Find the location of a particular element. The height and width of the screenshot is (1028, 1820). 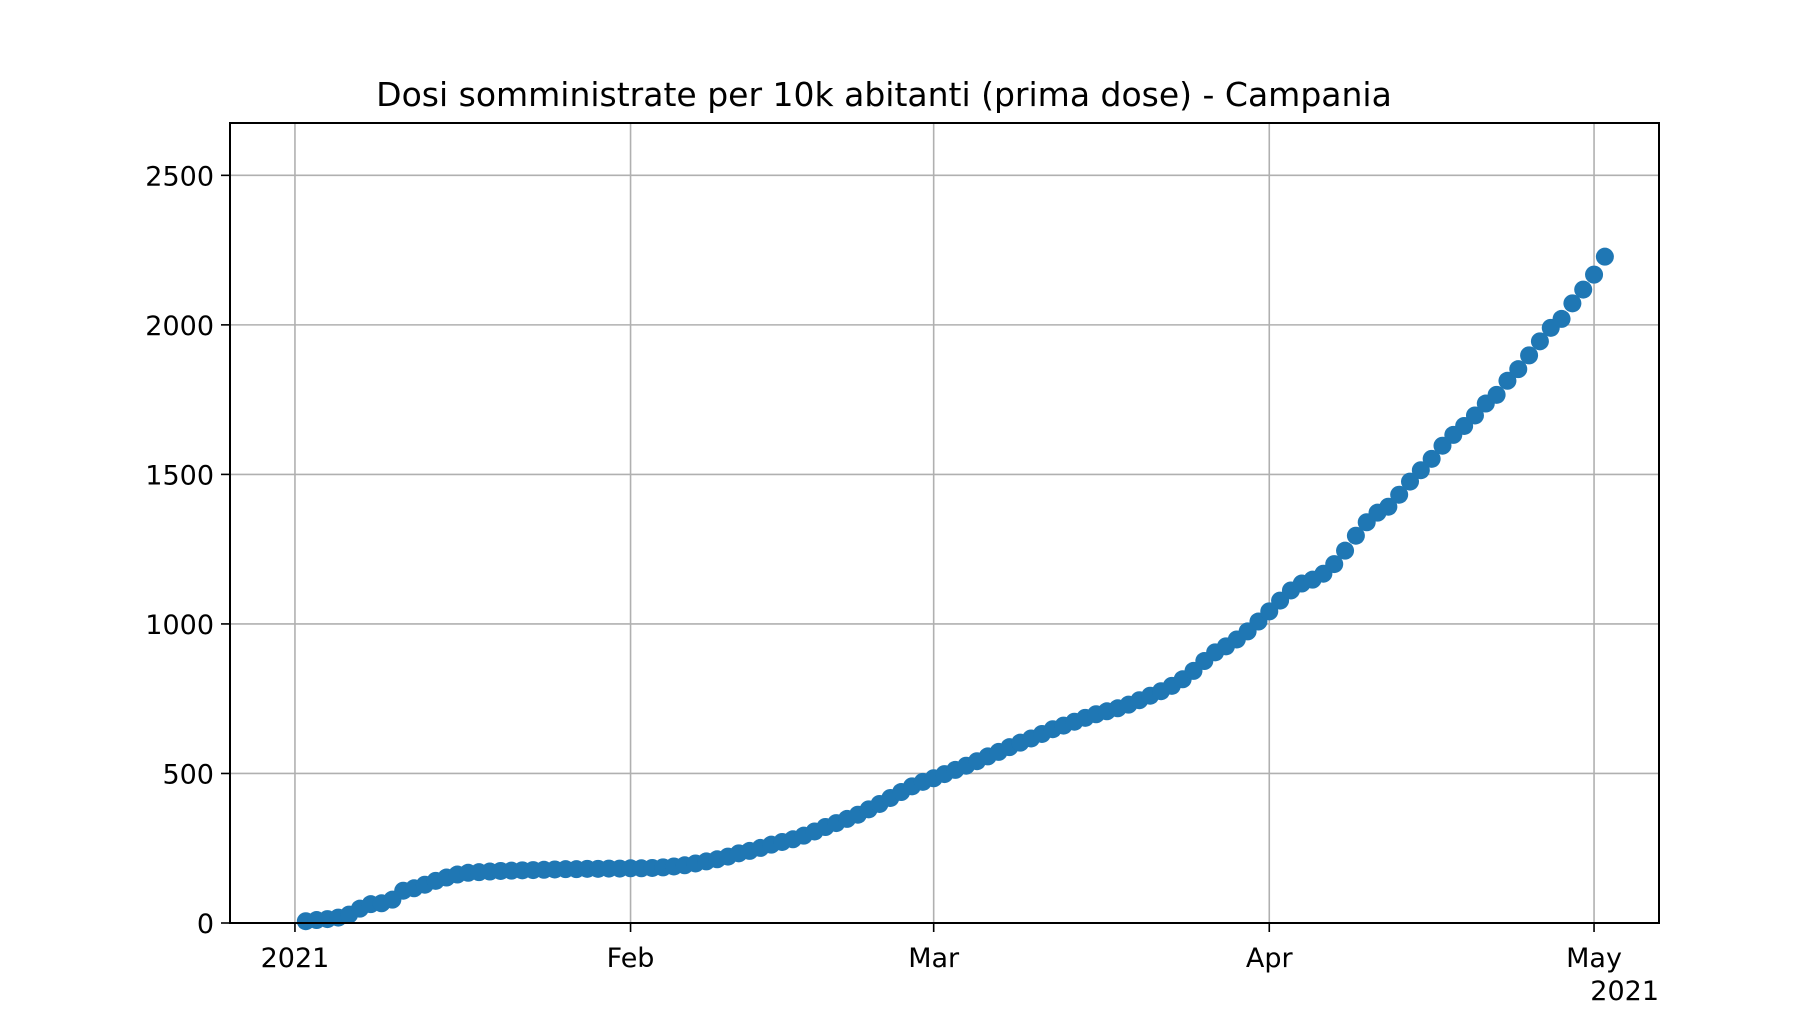

y-tick-label: 1500 is located at coordinates (179, 475).